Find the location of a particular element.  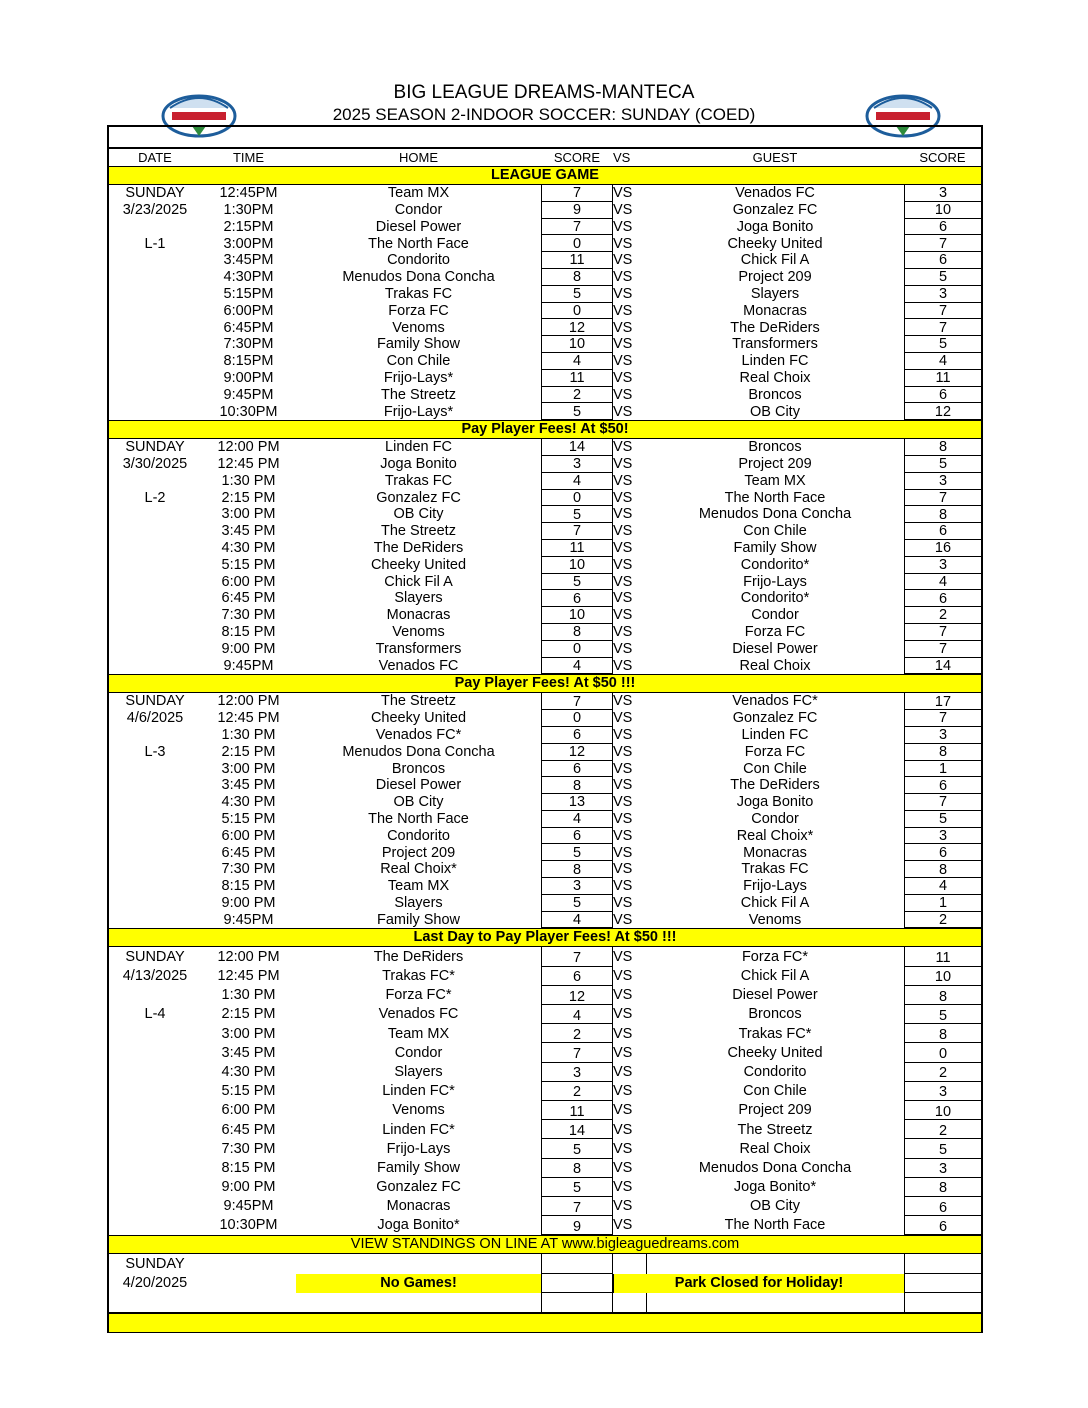

home-team: Venados FC* is located at coordinates (418, 735).